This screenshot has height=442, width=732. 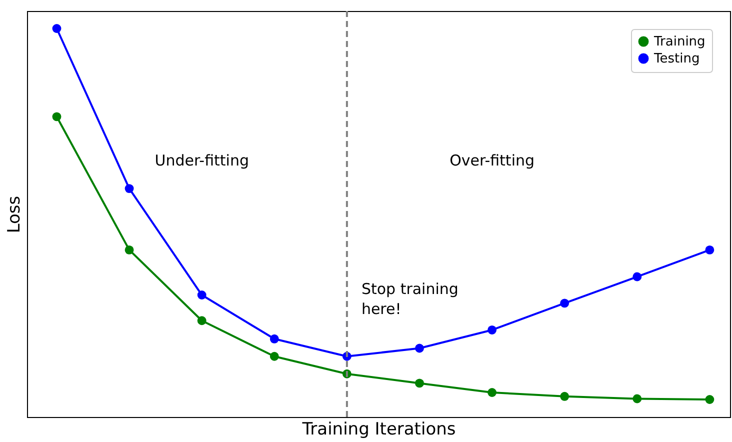 I want to click on legend-label: Training, so click(x=679, y=42).